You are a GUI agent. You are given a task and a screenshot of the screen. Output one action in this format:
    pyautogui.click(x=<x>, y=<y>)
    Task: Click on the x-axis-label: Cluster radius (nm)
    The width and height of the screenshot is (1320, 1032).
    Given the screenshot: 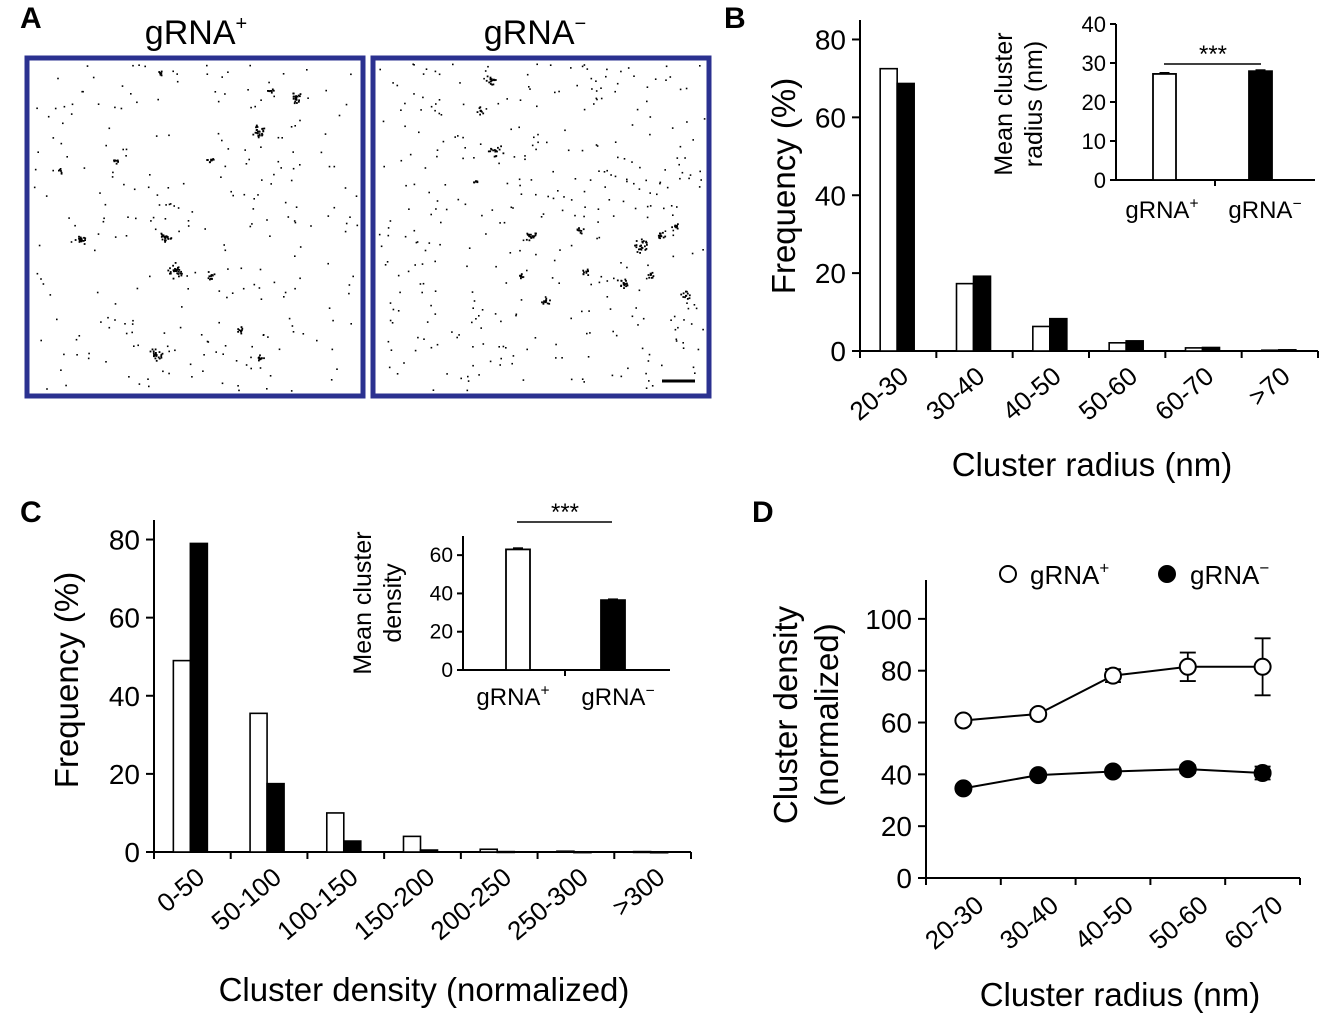 What is the action you would take?
    pyautogui.click(x=1120, y=994)
    